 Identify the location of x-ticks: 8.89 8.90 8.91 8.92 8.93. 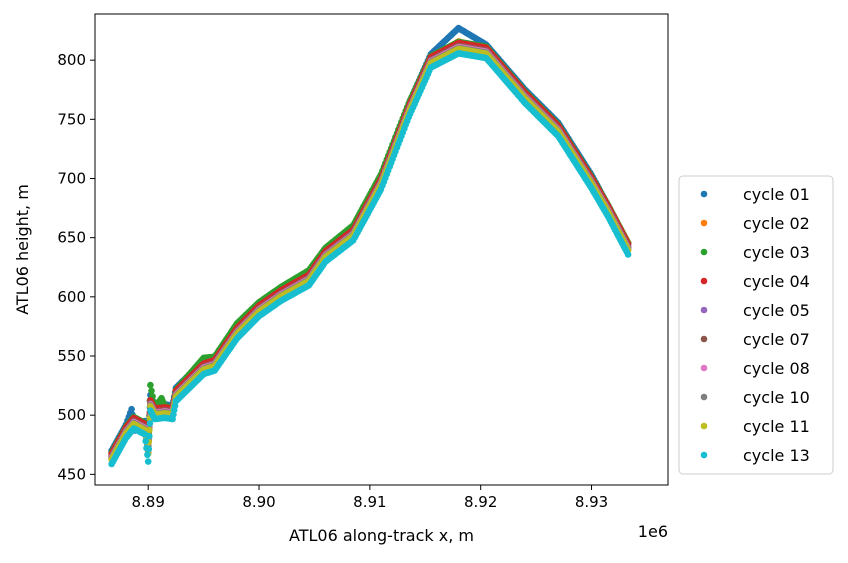
(369, 498).